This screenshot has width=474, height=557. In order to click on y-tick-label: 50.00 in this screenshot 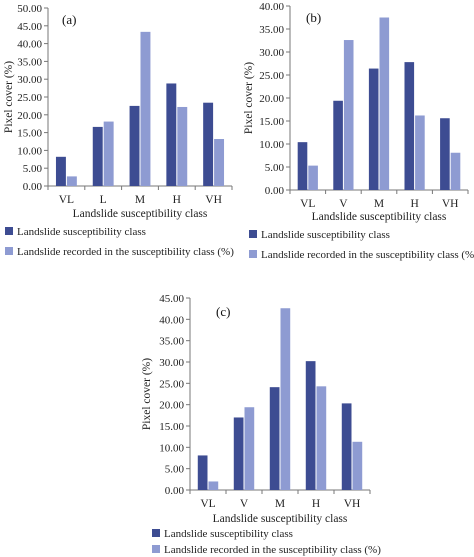, I will do `click(29, 9)`.